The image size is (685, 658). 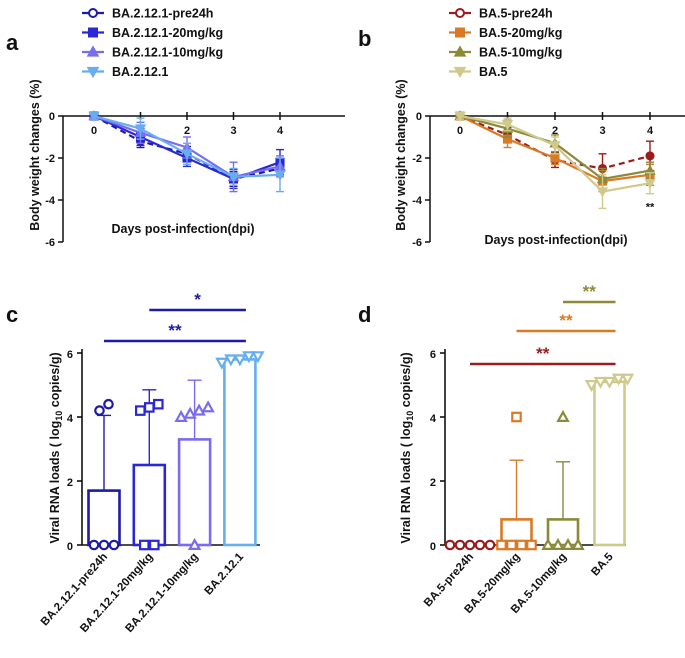 I want to click on panel-a-xtick-label: 4, so click(x=280, y=131).